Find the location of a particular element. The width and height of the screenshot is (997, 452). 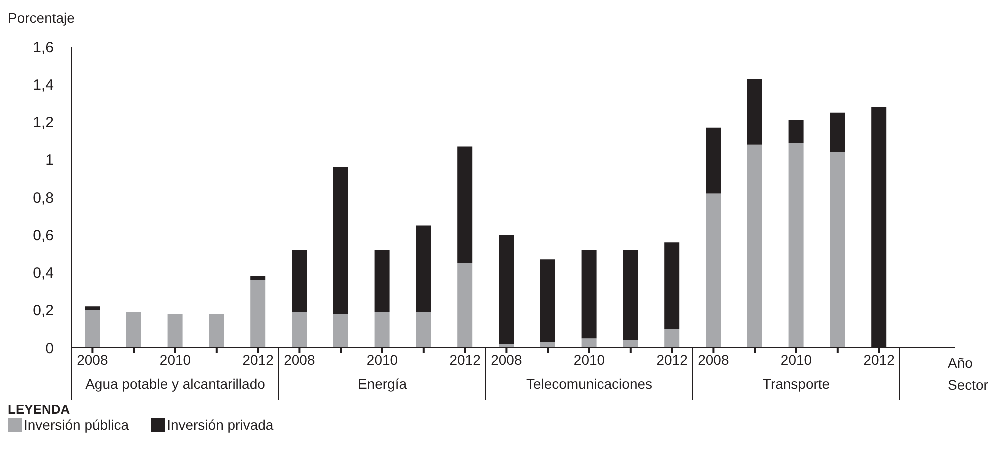

y-tick-label: 1,2 is located at coordinates (43, 123).